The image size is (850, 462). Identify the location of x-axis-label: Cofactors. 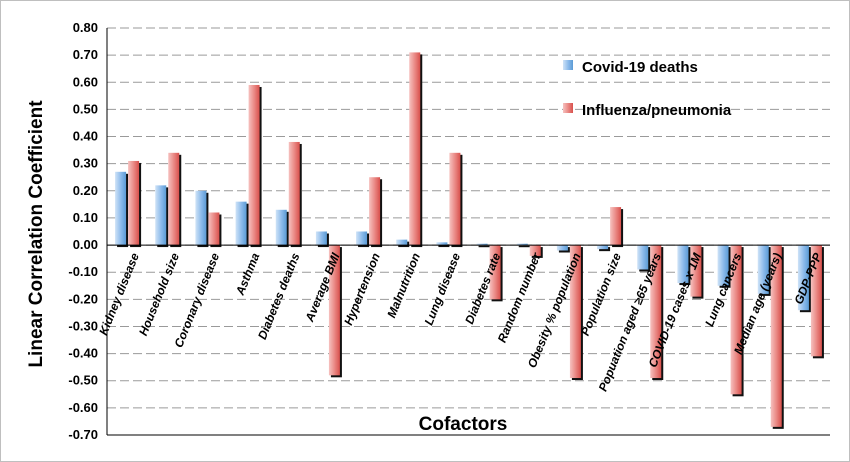
(463, 424).